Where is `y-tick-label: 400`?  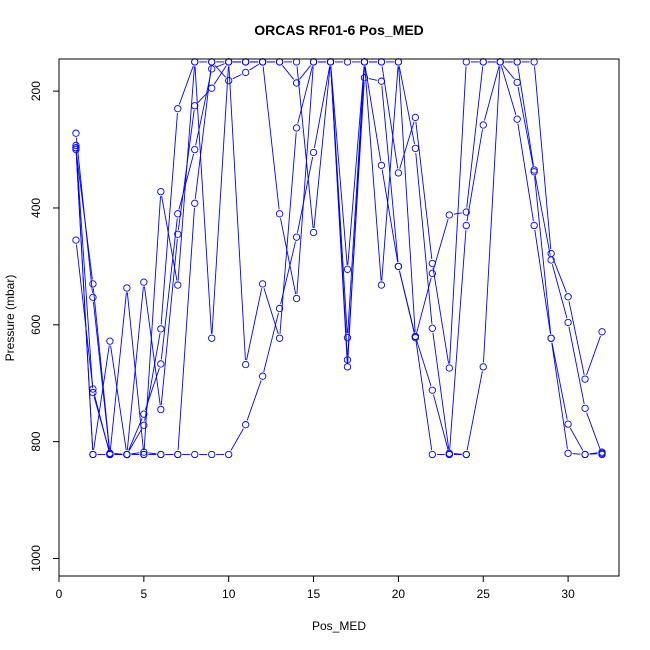 y-tick-label: 400 is located at coordinates (36, 208).